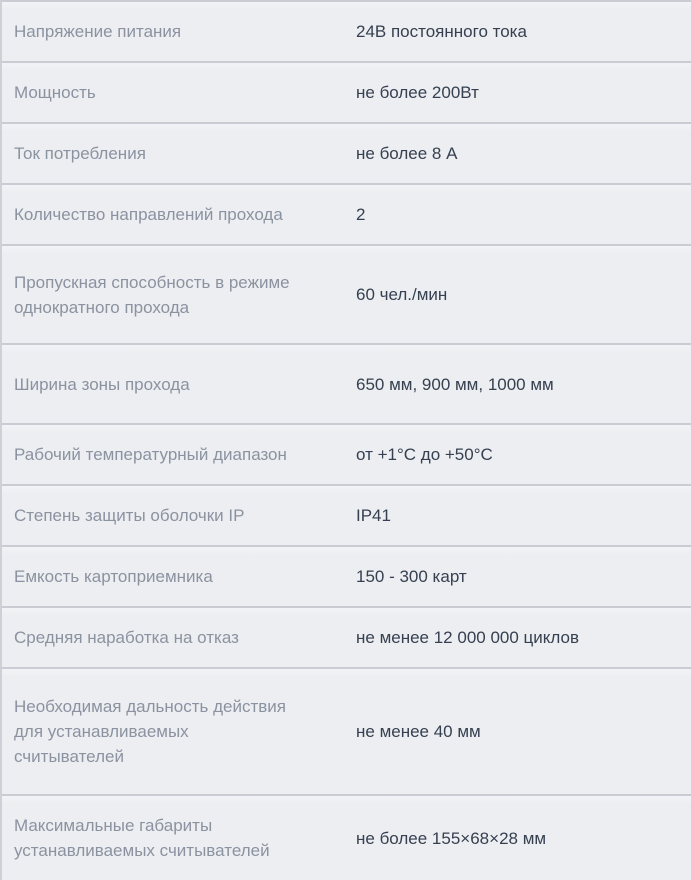 The height and width of the screenshot is (880, 691). Describe the element at coordinates (346, 514) in the screenshot. I see `table-row: Степень защиты оболочки IP IP41` at that location.